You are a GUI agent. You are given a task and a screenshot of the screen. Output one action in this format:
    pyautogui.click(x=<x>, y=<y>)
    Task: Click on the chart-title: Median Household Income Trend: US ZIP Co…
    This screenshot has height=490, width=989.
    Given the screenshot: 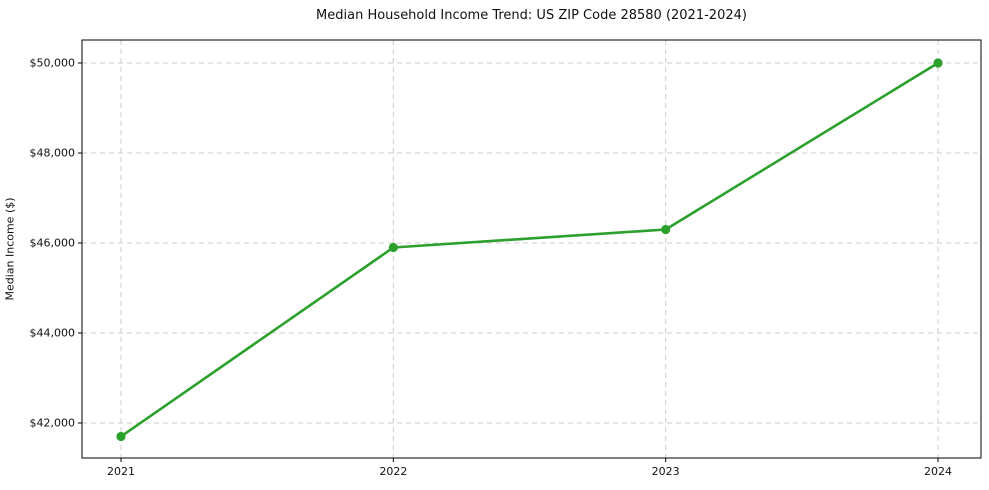 What is the action you would take?
    pyautogui.click(x=531, y=15)
    